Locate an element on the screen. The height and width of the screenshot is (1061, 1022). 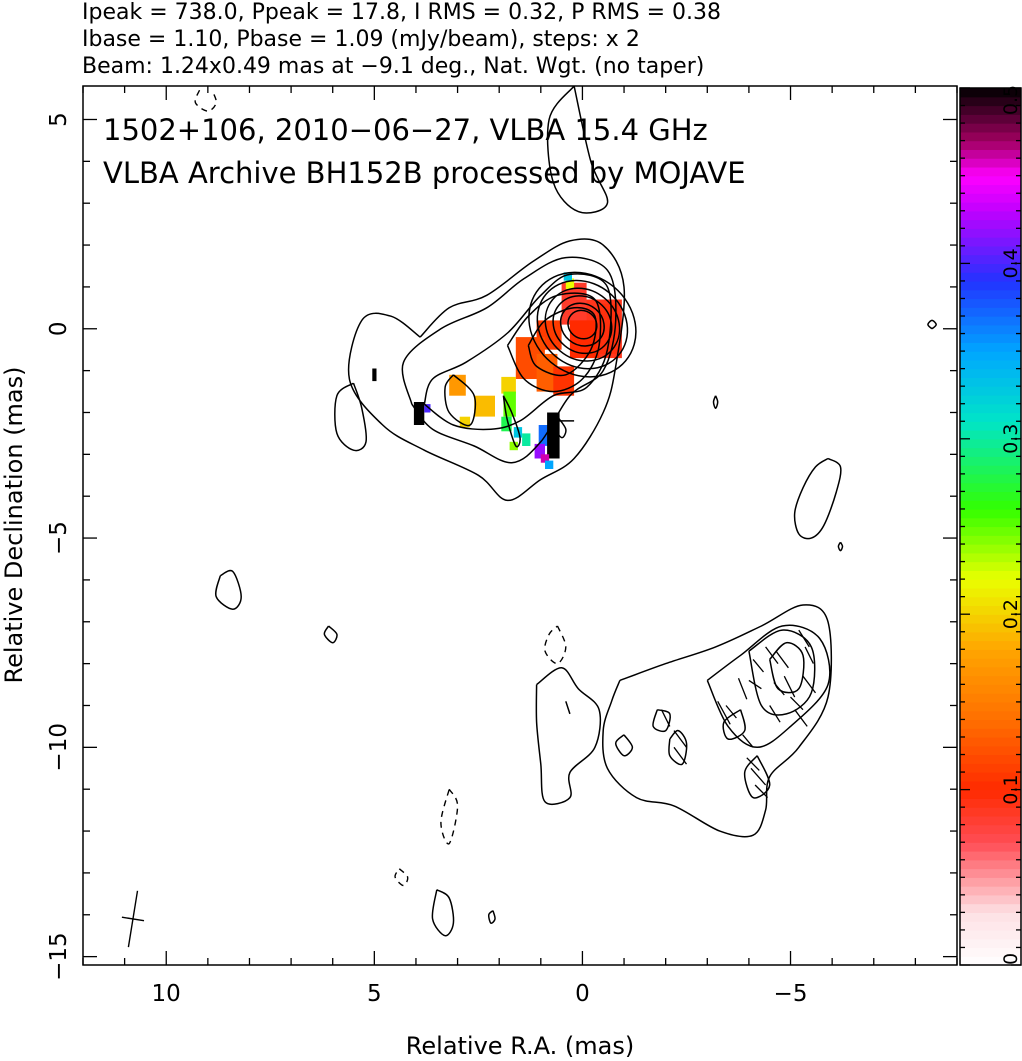
colorbar-tick-label: 0.1 is located at coordinates (1011, 789).